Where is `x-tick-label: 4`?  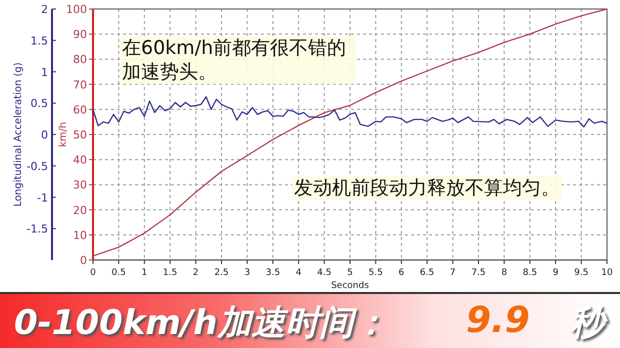
x-tick-label: 4 is located at coordinates (299, 273).